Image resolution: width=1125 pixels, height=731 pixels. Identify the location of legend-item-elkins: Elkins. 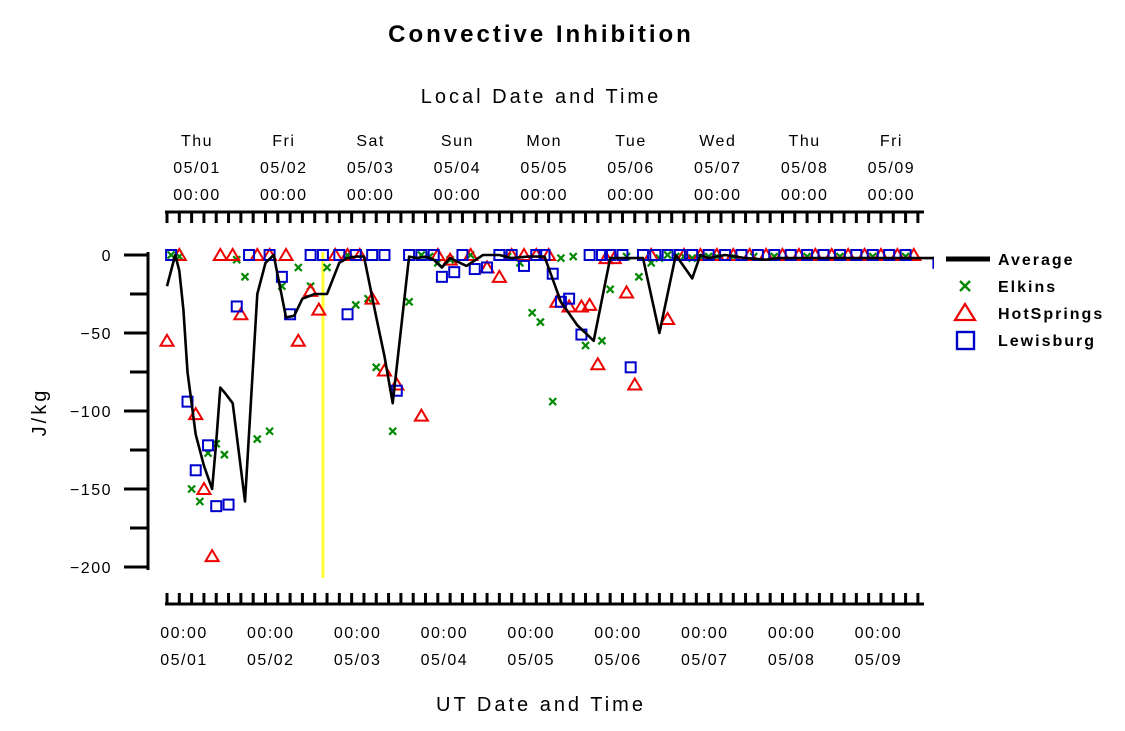
(1008, 287).